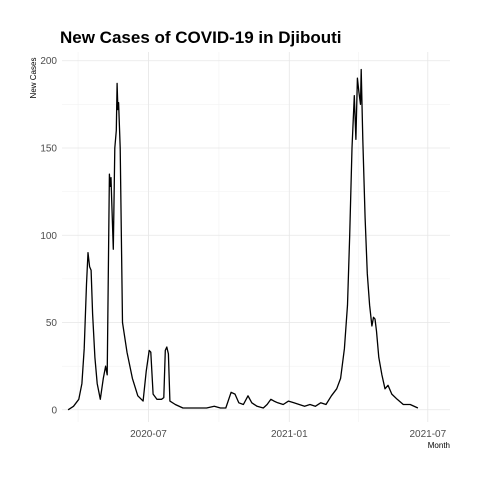 The image size is (480, 480). I want to click on y-tick-label: 0, so click(54, 410).